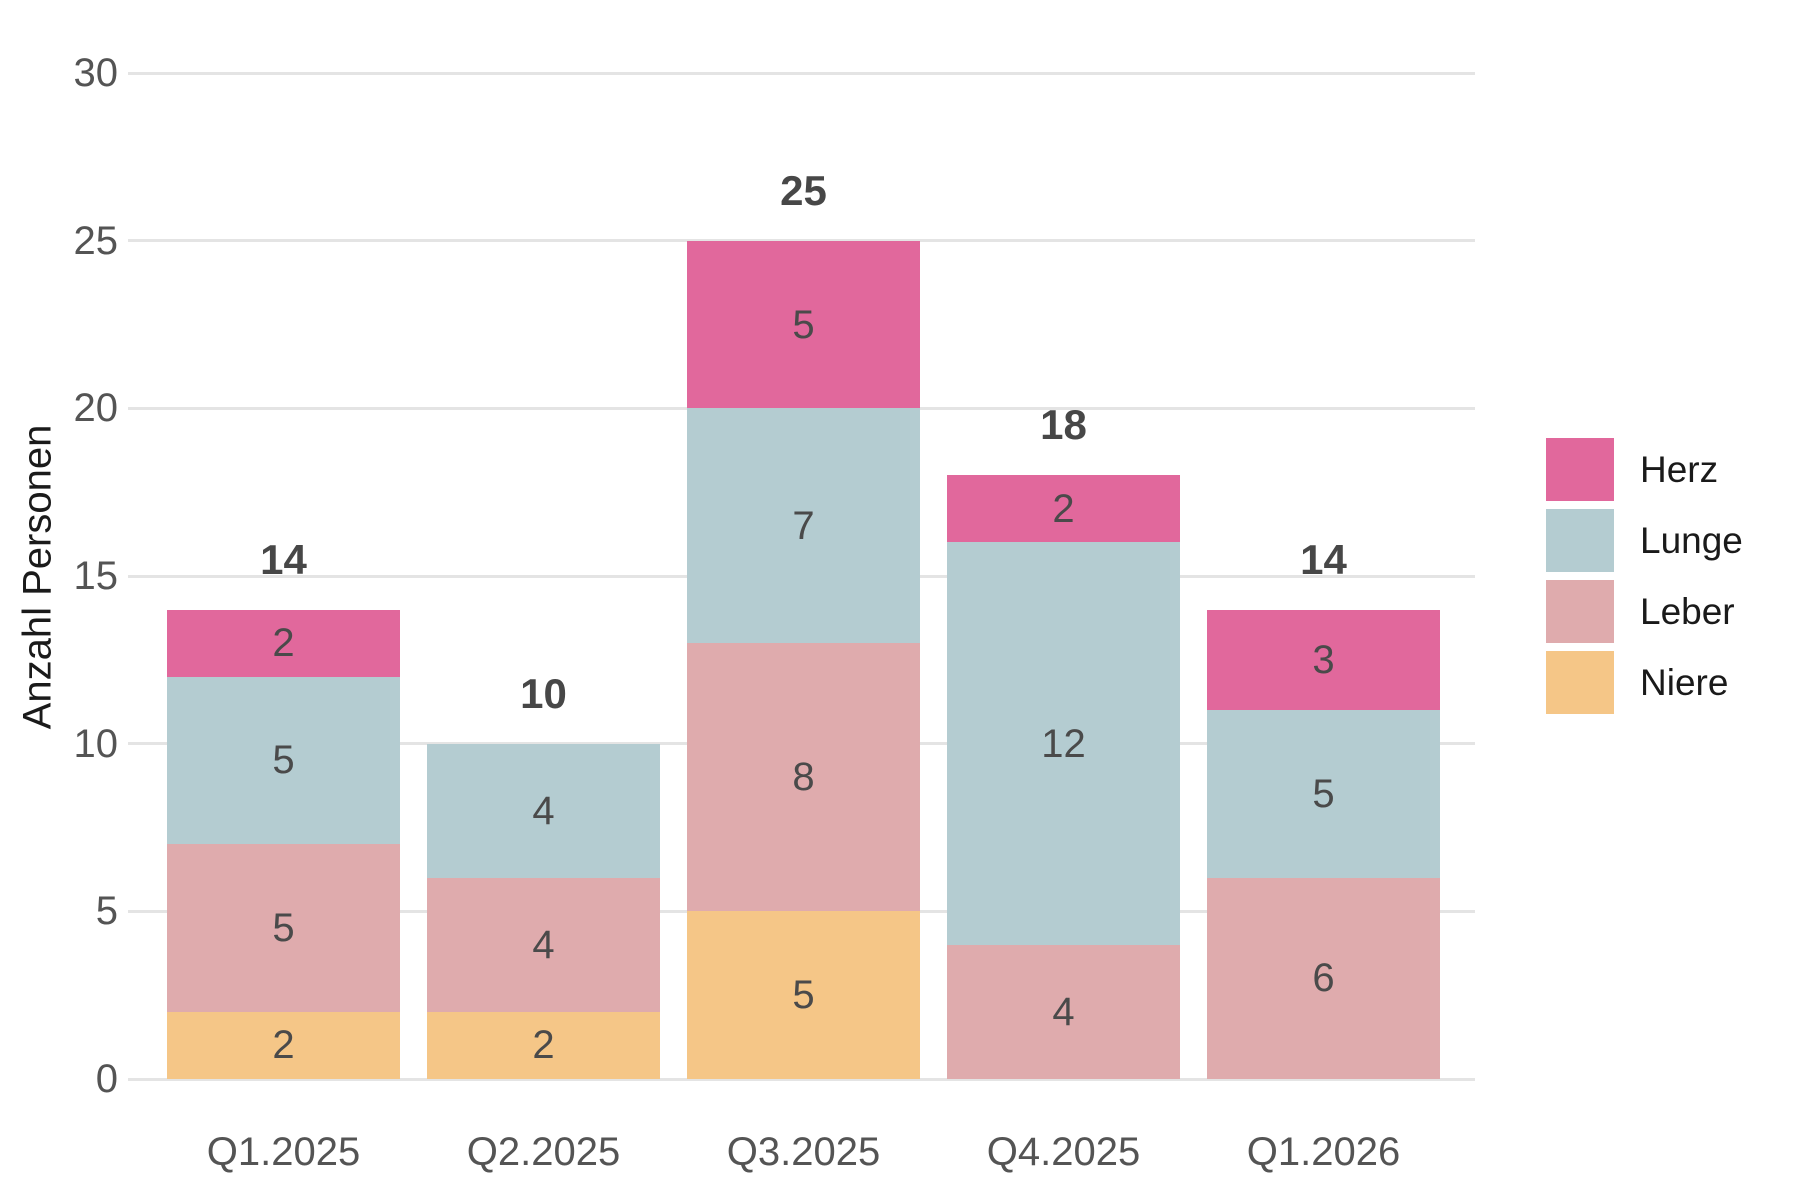  What do you see at coordinates (96, 576) in the screenshot?
I see `y-tick-label: 15` at bounding box center [96, 576].